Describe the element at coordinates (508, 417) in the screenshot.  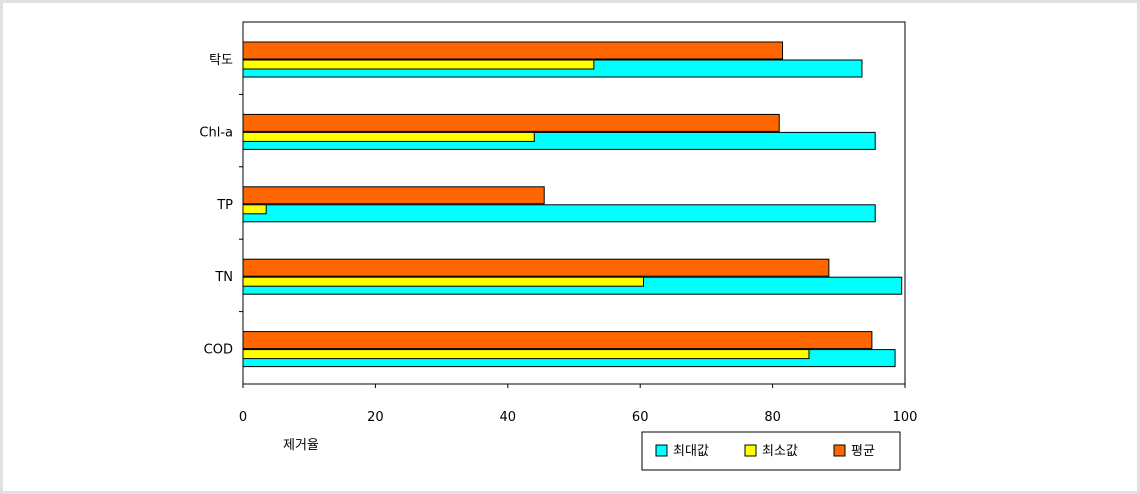
I see `x-tick-label: 40` at that location.